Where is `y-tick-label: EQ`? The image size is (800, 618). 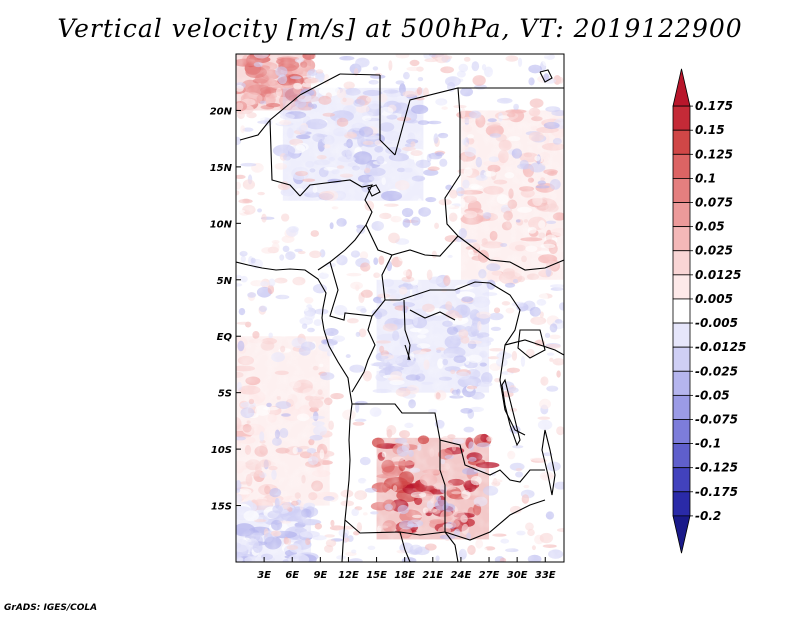
y-tick-label: EQ is located at coordinates (225, 337).